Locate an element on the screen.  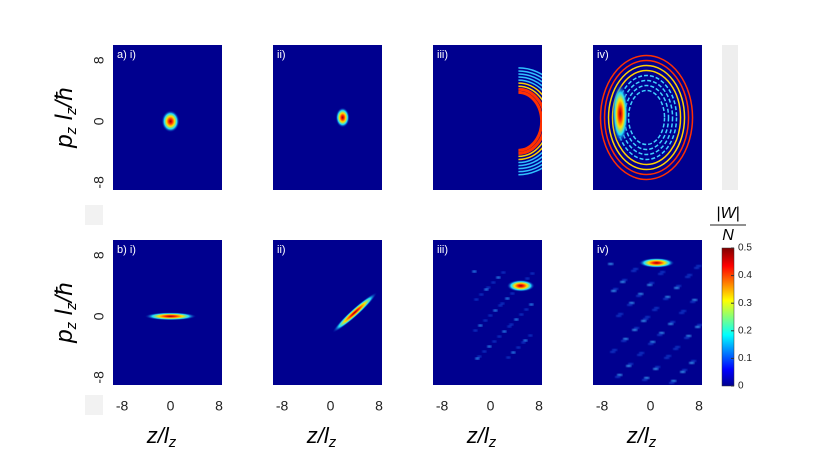
x-tick-label: 8 is located at coordinates (699, 406).